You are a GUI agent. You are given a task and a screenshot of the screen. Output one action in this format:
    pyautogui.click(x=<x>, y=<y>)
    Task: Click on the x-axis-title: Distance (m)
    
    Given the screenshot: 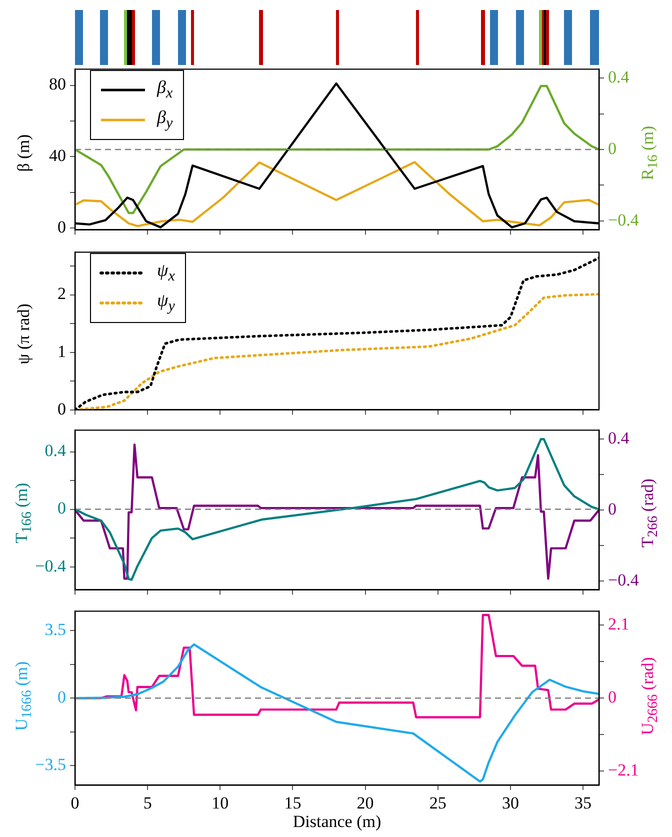 What is the action you would take?
    pyautogui.click(x=337, y=822)
    